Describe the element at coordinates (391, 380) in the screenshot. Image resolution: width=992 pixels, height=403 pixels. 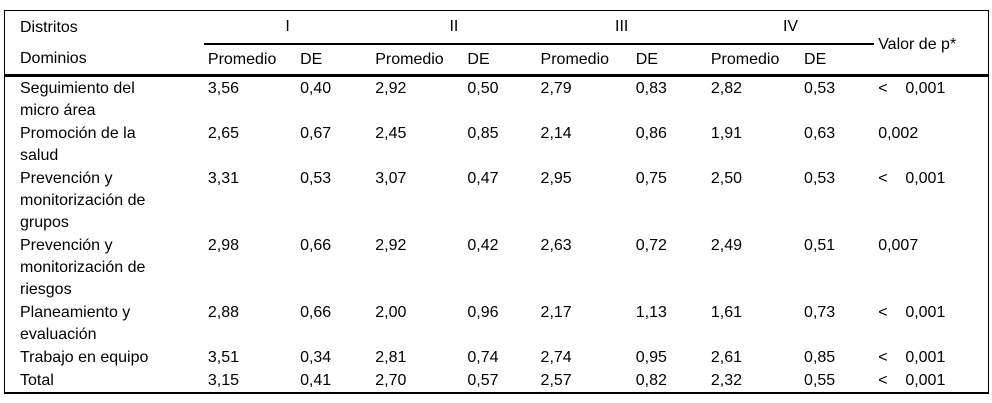
I see `promedio-value: 2,70` at that location.